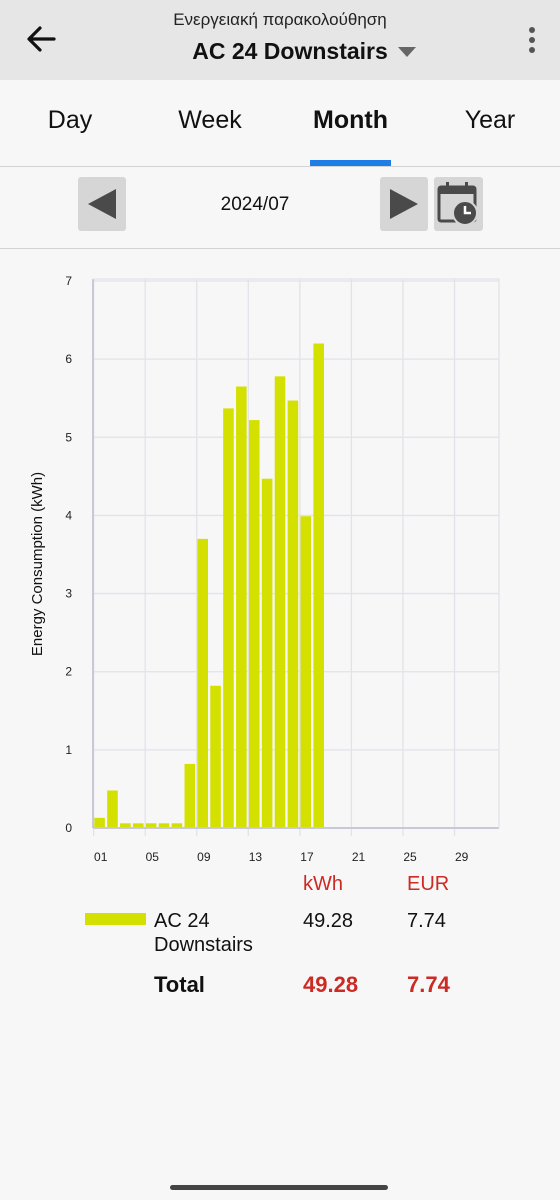 This screenshot has height=1200, width=560. What do you see at coordinates (490, 120) in the screenshot?
I see `tab-year: Year` at bounding box center [490, 120].